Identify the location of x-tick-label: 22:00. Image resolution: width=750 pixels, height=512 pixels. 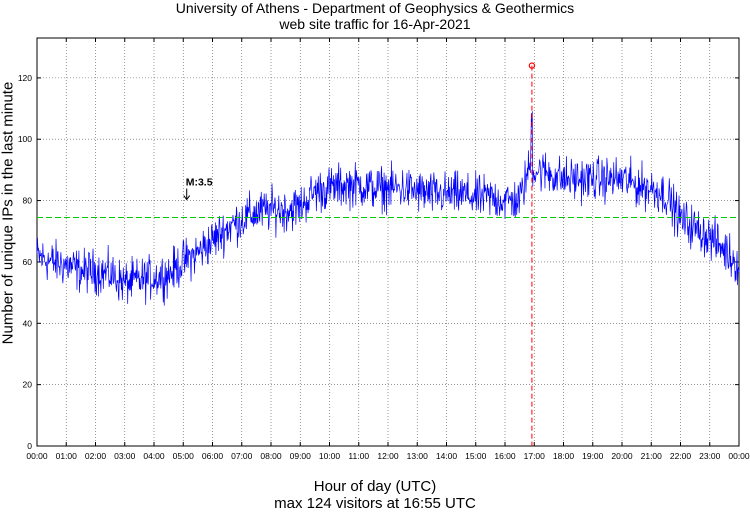
(681, 456).